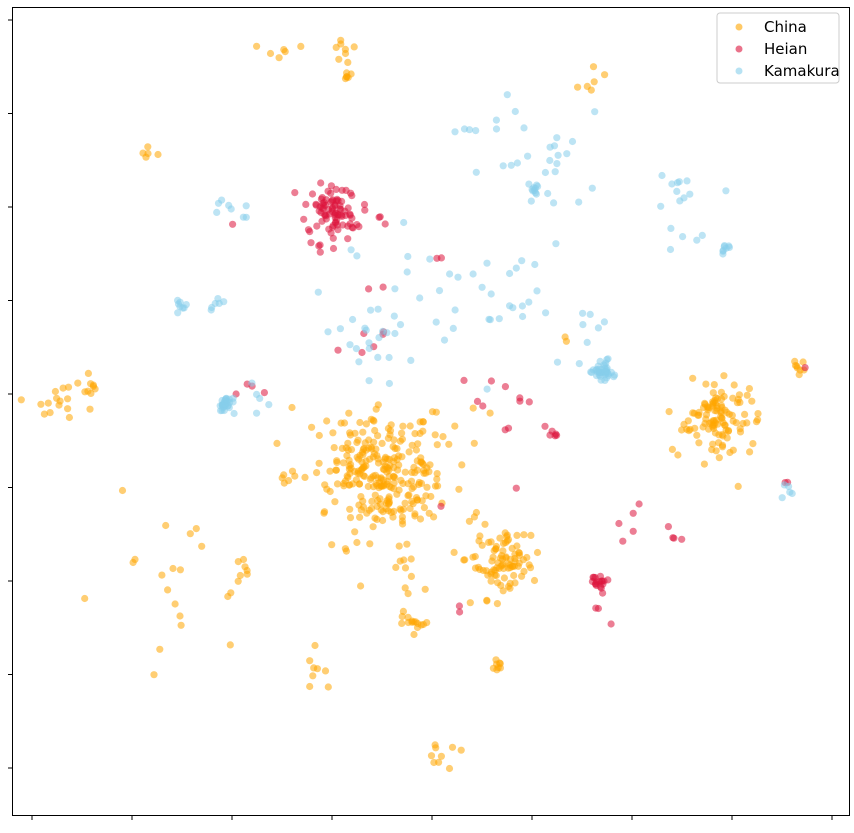 The image size is (854, 833). I want to click on legend-label-kamakura: Kamakura, so click(802, 71).